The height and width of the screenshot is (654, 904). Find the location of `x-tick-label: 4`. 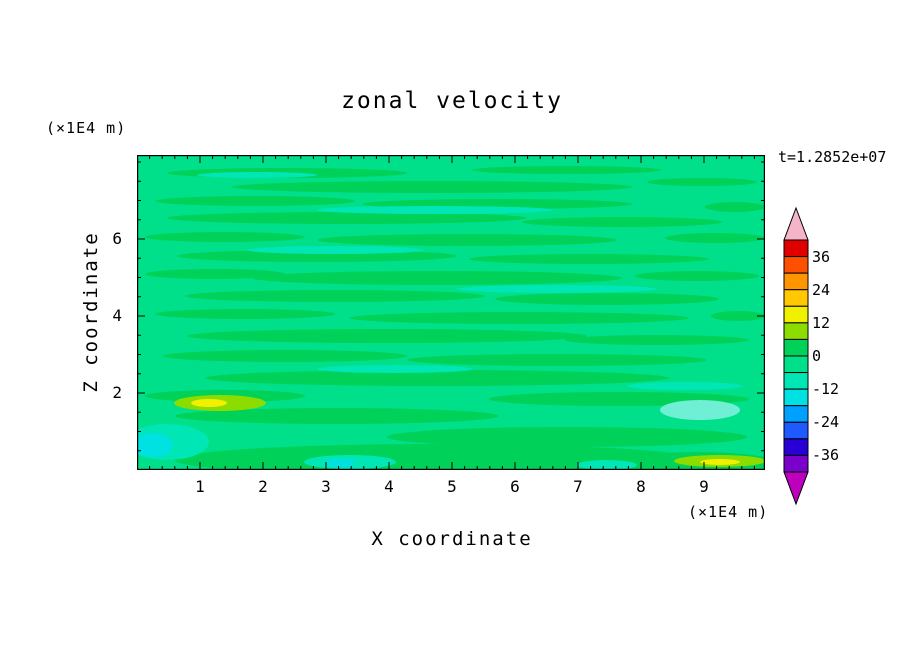

x-tick-label: 4 is located at coordinates (389, 486).